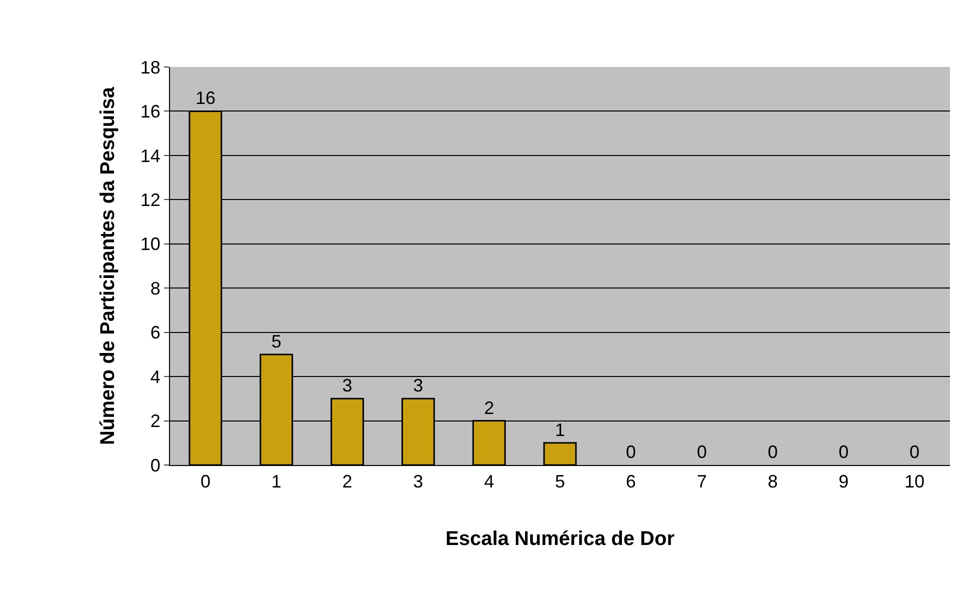 The image size is (966, 599). Describe the element at coordinates (155, 376) in the screenshot. I see `y-tick-label: 4` at that location.